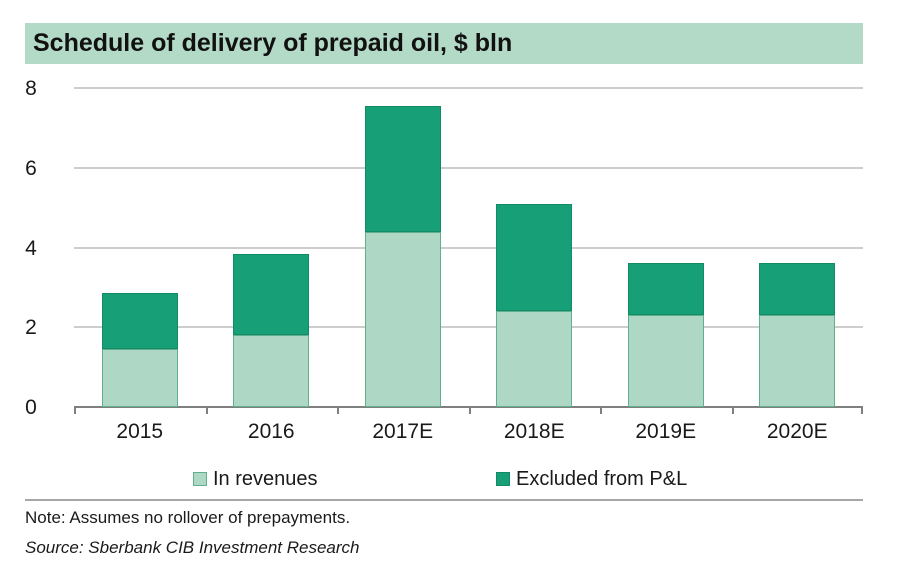 Image resolution: width=900 pixels, height=581 pixels. I want to click on x-tick-label: 2019E, so click(666, 431).